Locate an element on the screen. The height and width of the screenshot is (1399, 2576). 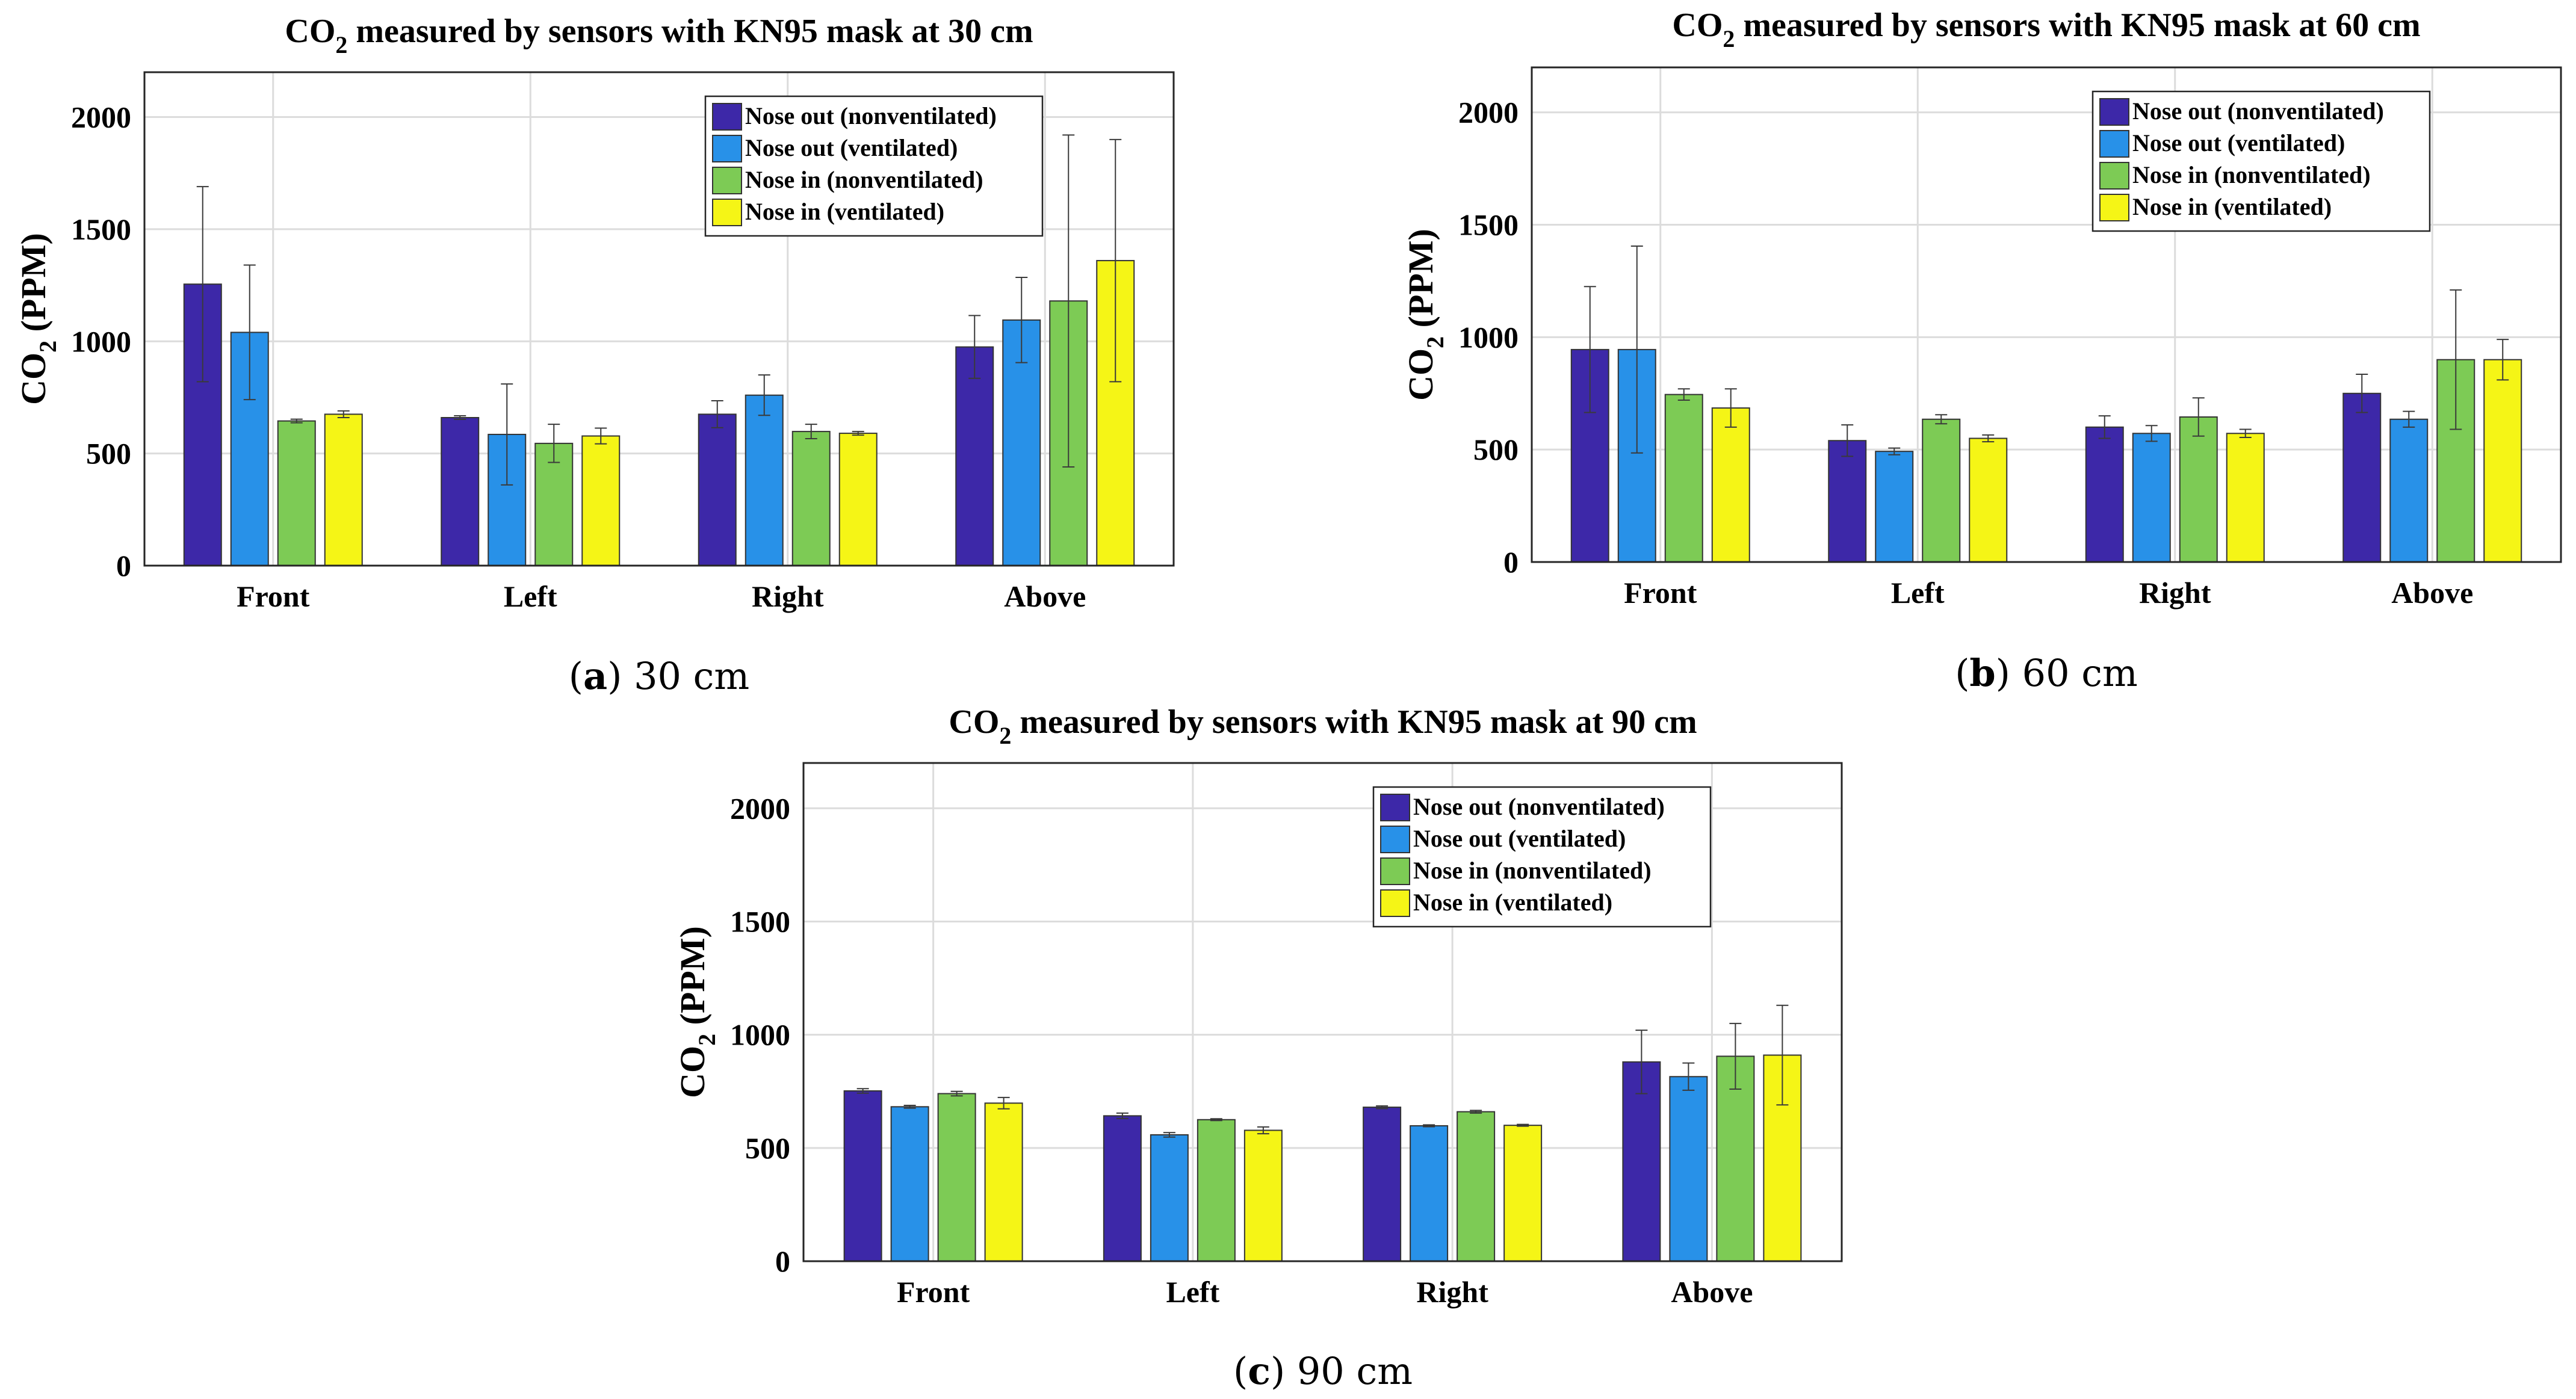
bar-c-s1-front is located at coordinates (910, 1184).